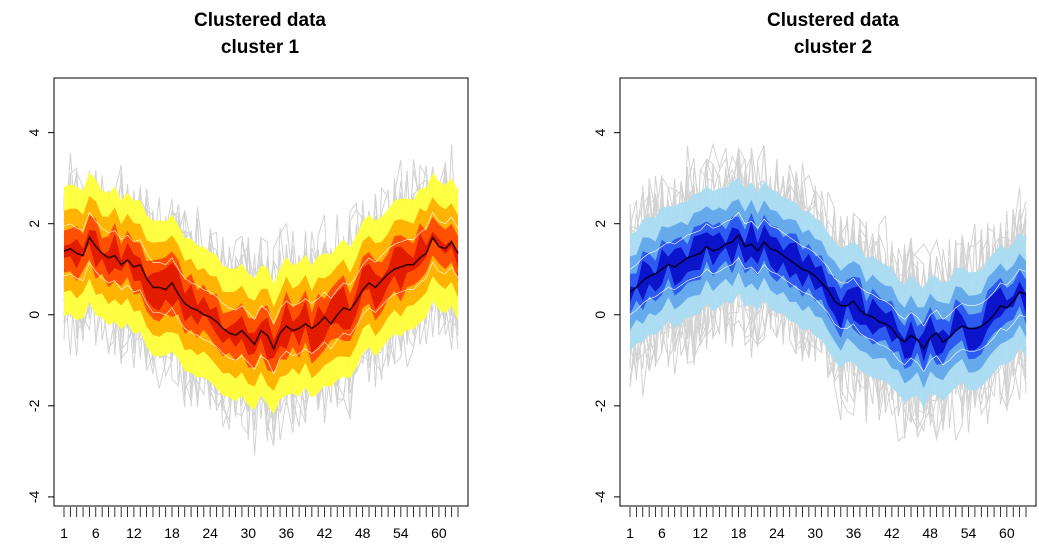 The height and width of the screenshot is (545, 1039). What do you see at coordinates (833, 47) in the screenshot?
I see `chart-title-line2: cluster 2` at bounding box center [833, 47].